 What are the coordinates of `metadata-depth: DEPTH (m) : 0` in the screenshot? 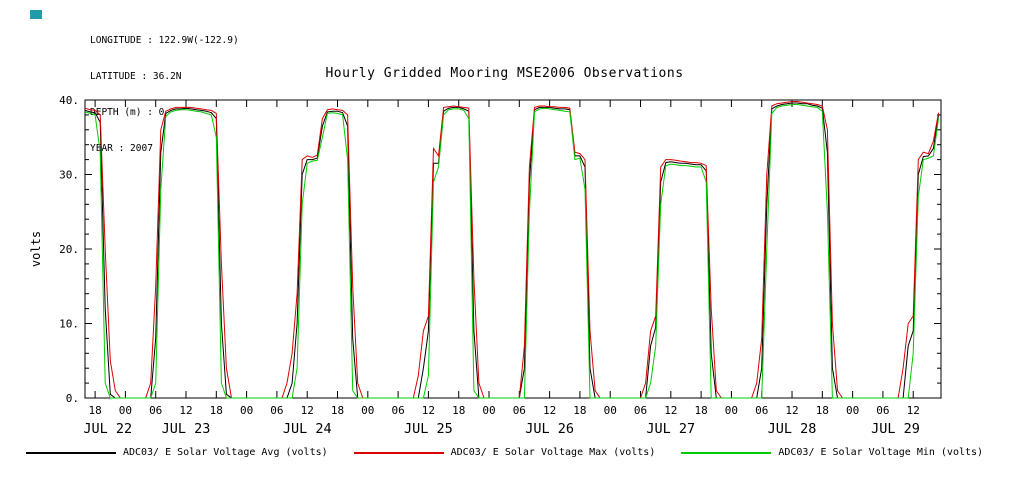 It's located at (127, 112).